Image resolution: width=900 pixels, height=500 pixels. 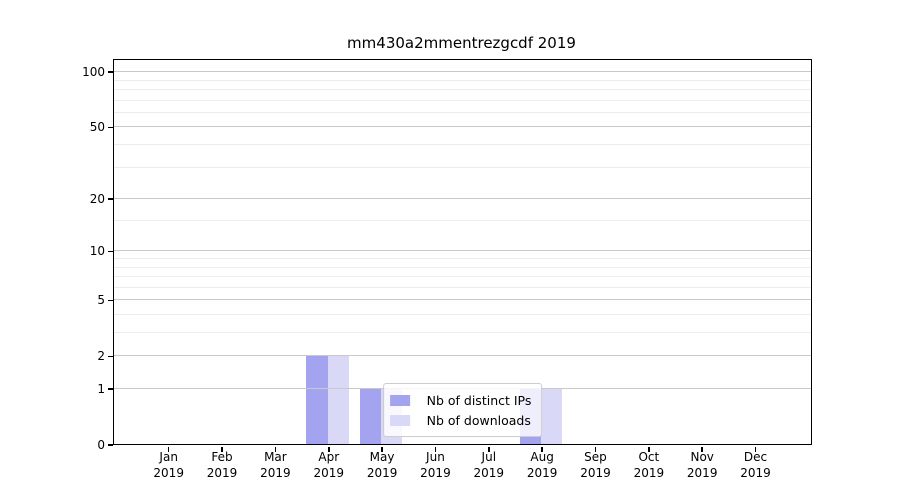 I want to click on x-tick-label-may: May 2019, so click(x=382, y=465).